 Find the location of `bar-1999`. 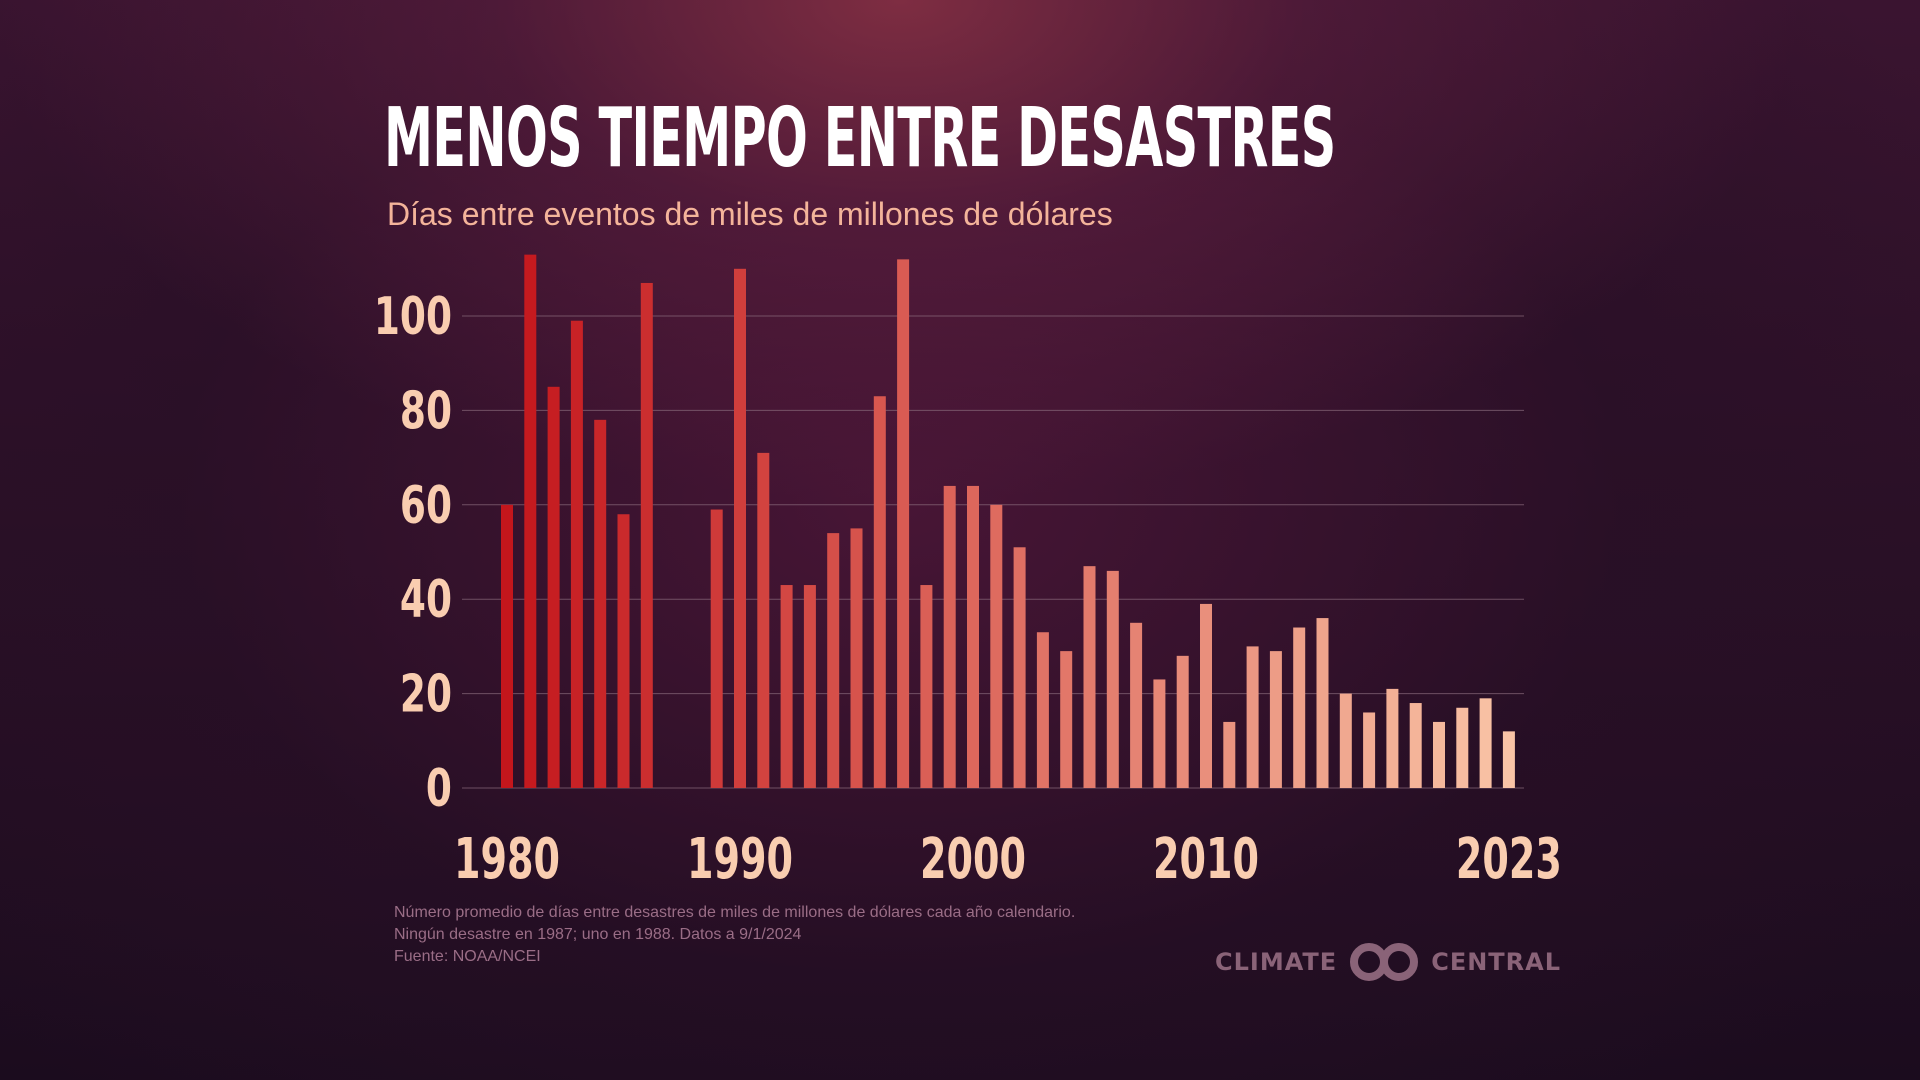

bar-1999 is located at coordinates (949, 636).